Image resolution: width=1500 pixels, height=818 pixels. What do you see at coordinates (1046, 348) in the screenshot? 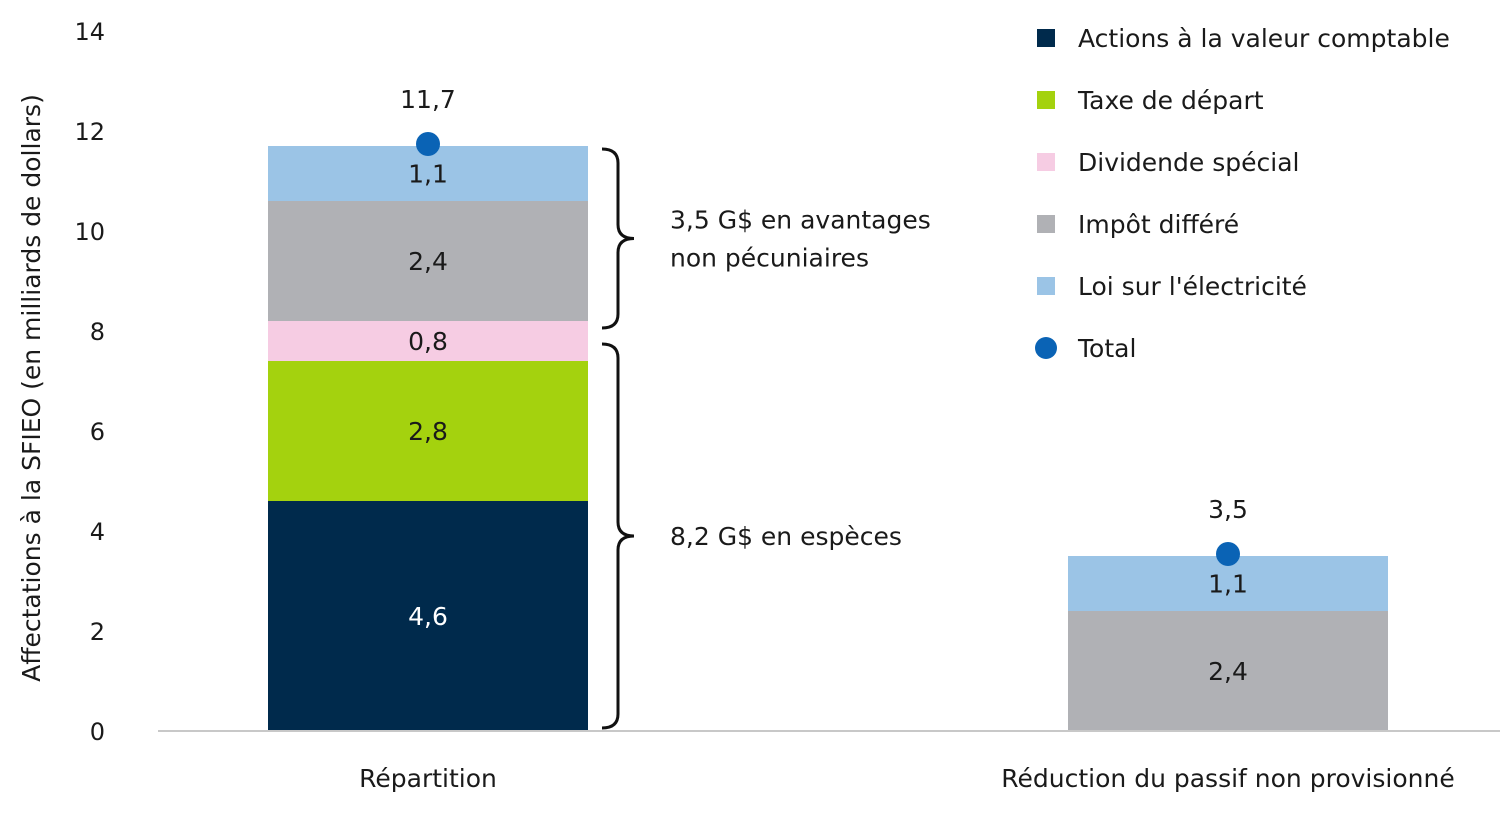
I see `legend-marker` at bounding box center [1046, 348].